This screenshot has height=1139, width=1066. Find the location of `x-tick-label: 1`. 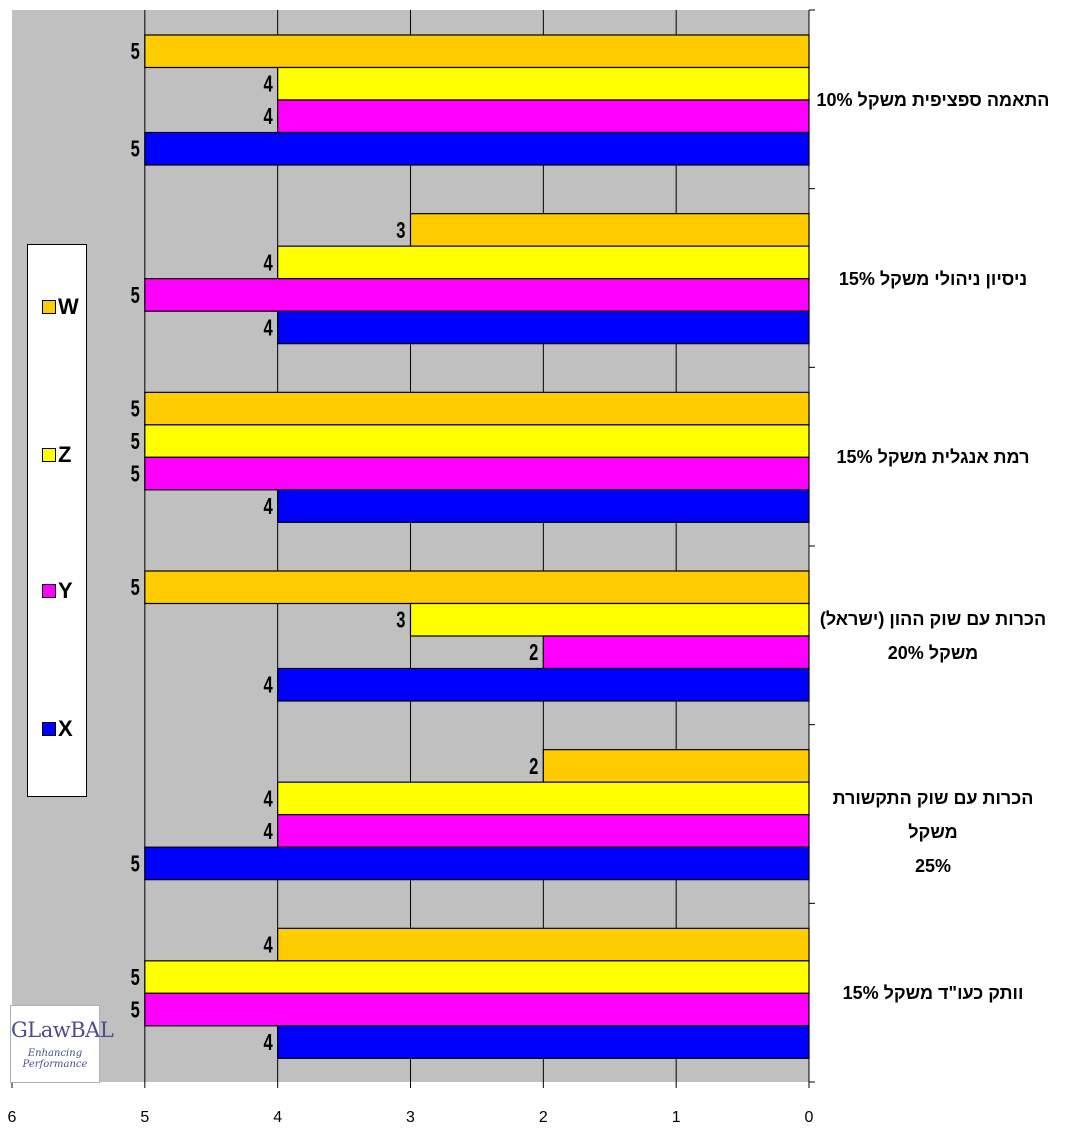

x-tick-label: 1 is located at coordinates (676, 1117).